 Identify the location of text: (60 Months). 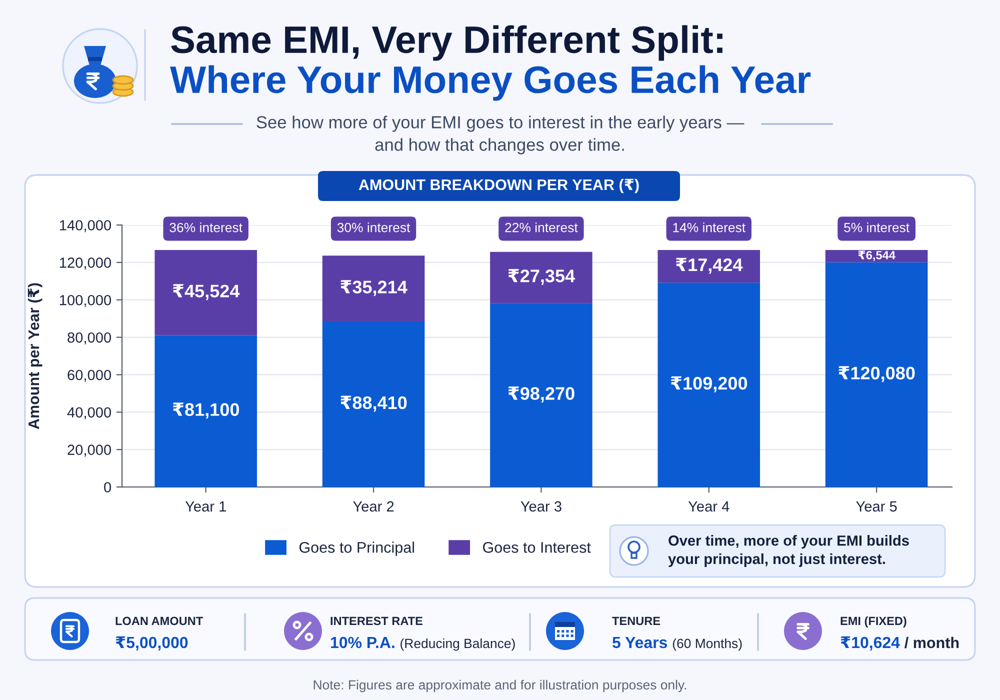
(707, 644).